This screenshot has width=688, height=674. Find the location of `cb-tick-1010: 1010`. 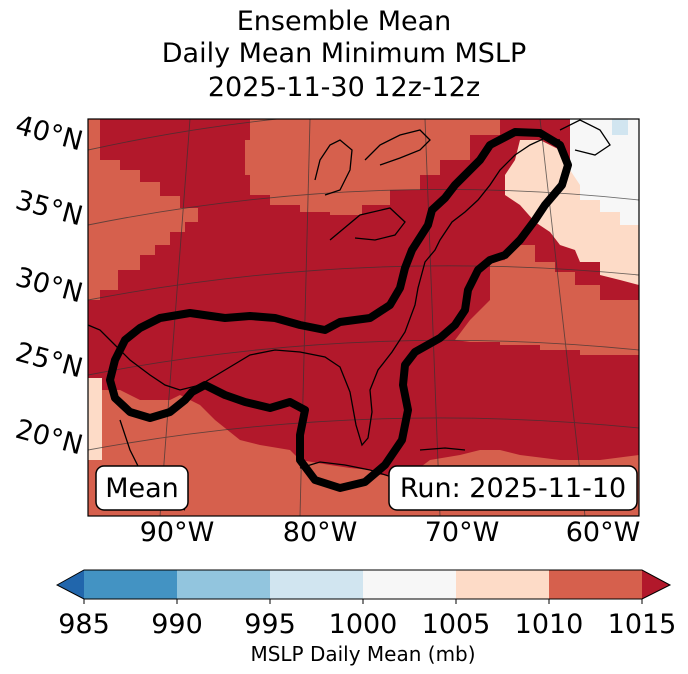

cb-tick-1010: 1010 is located at coordinates (549, 624).